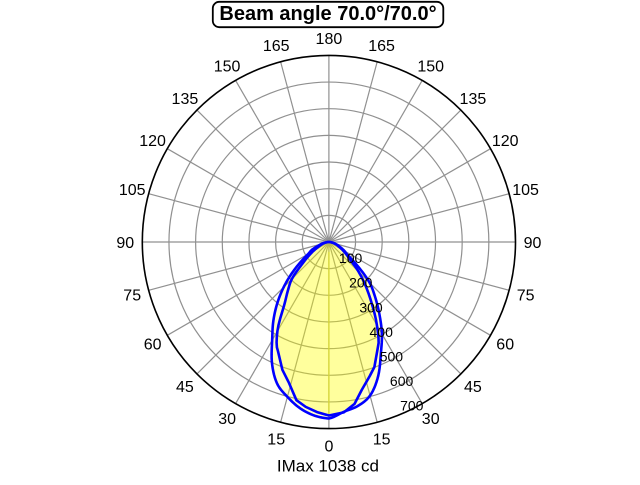  What do you see at coordinates (361, 283) in the screenshot?
I see `svg-text: 200` at bounding box center [361, 283].